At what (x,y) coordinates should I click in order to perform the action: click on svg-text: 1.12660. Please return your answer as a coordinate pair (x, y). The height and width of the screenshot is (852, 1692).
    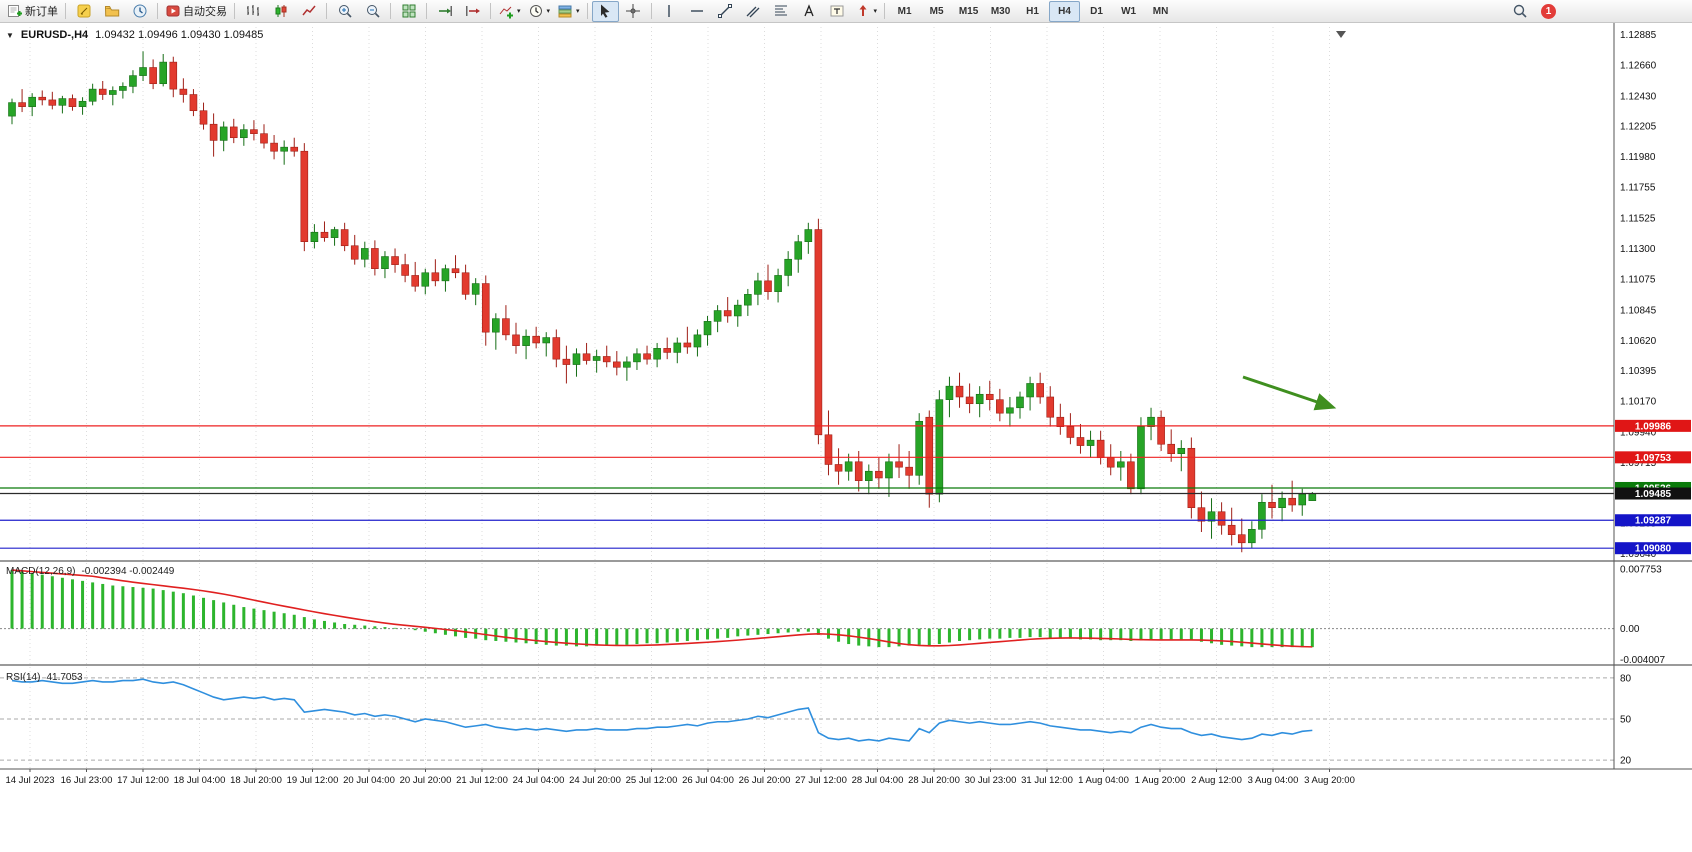
    Looking at the image, I should click on (1638, 65).